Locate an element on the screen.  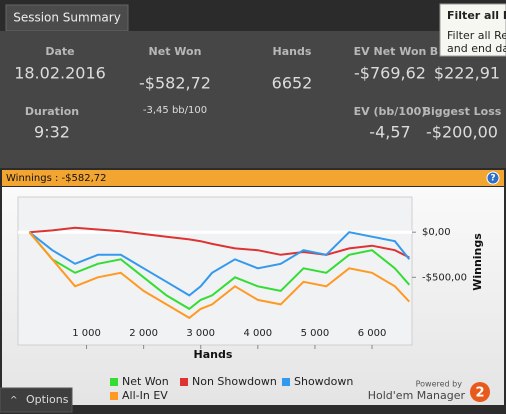
x-tick-label: 4 000 is located at coordinates (258, 333).